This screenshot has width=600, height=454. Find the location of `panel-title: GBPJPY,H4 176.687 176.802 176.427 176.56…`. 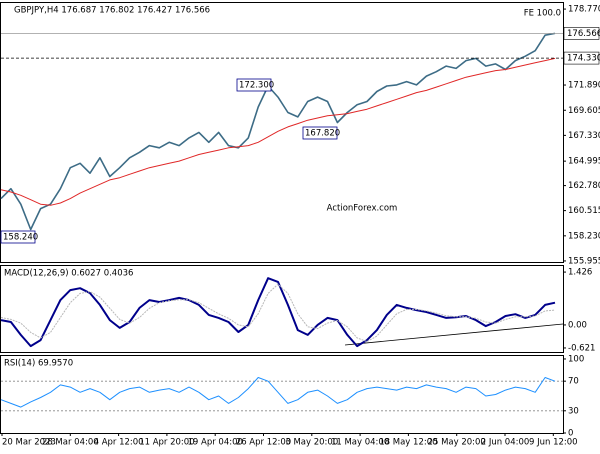

panel-title: GBPJPY,H4 176.687 176.802 176.427 176.56… is located at coordinates (112, 11).